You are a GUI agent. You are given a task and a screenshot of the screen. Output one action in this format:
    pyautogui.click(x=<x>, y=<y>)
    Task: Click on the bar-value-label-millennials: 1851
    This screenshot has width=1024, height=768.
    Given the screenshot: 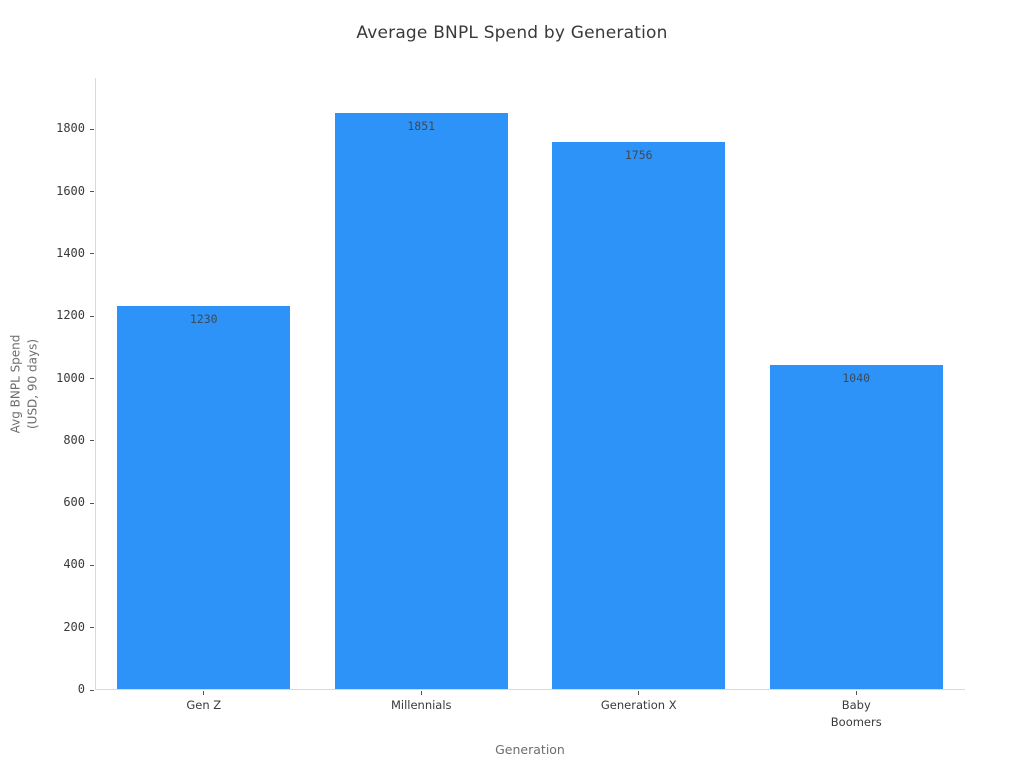 What is the action you would take?
    pyautogui.click(x=421, y=125)
    